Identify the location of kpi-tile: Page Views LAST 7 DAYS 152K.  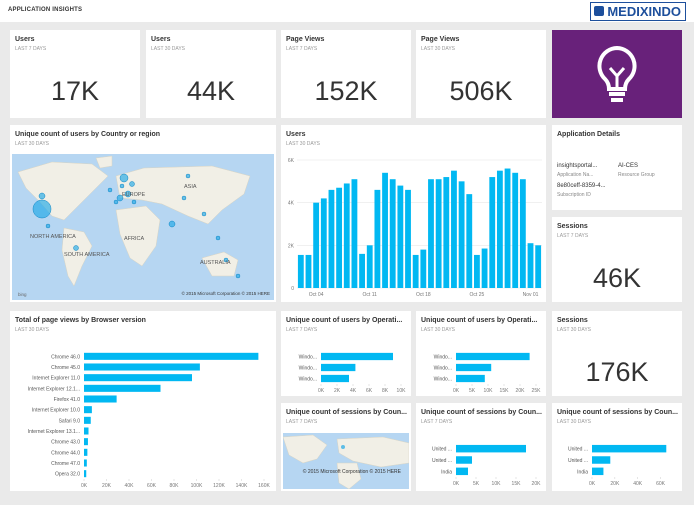
(346, 74).